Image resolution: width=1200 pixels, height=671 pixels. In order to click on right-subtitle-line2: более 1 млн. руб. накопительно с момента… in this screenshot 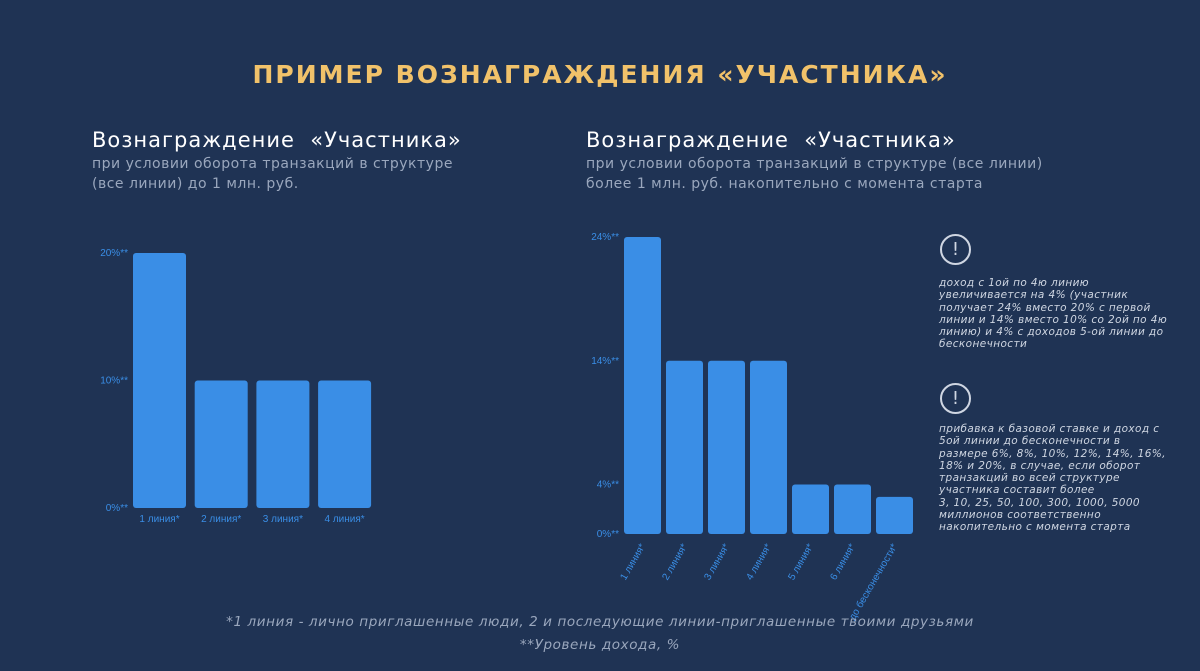, I will do `click(784, 184)`.